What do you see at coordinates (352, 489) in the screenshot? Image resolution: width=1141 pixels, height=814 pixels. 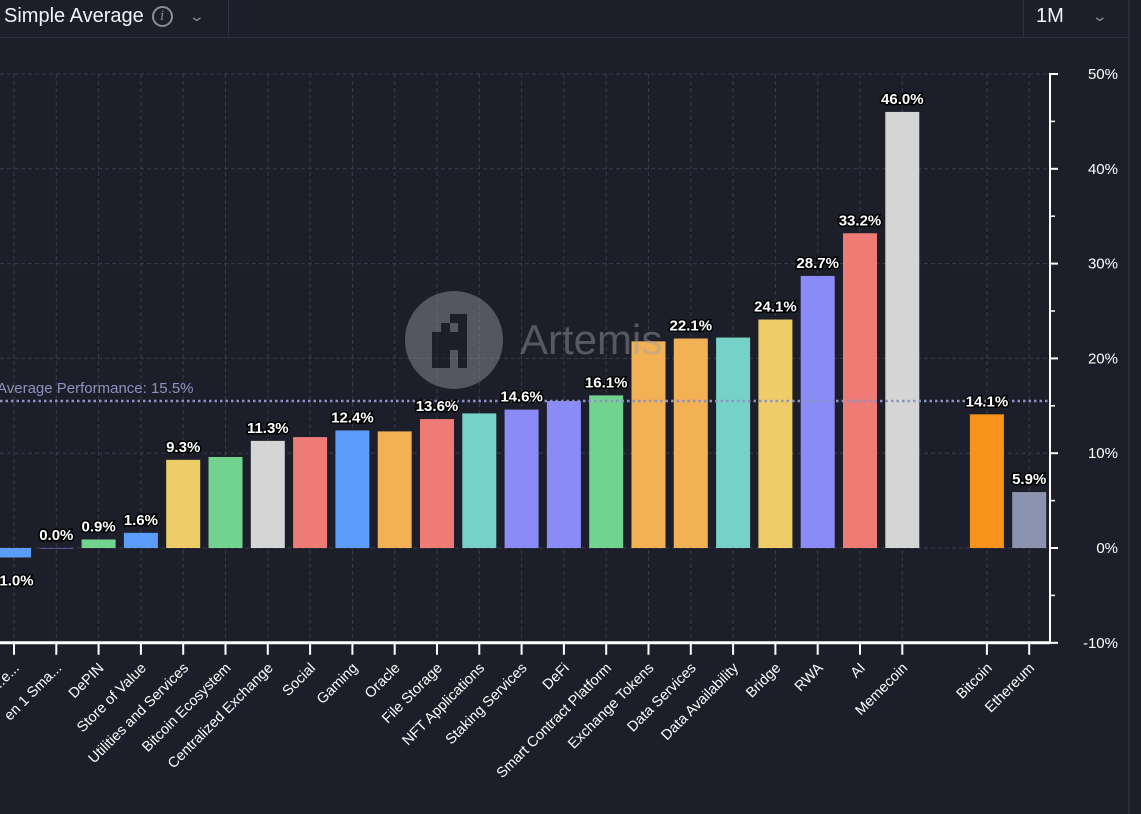 I see `bar-gaming` at bounding box center [352, 489].